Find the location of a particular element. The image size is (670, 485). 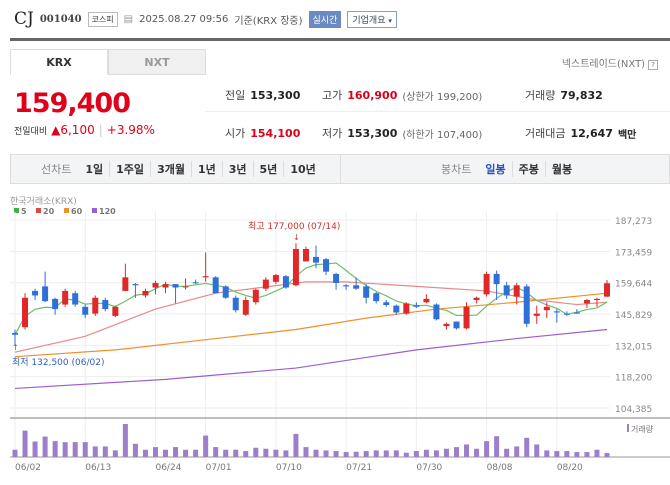

trade-amount: 거래대금 12,647 백만 is located at coordinates (580, 133).